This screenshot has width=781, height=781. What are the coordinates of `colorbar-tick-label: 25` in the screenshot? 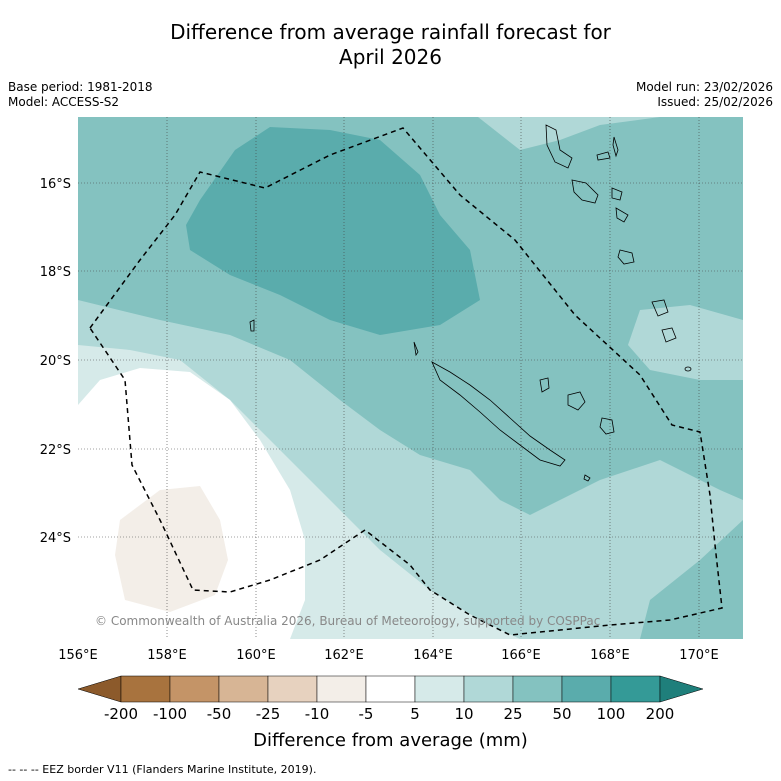 It's located at (513, 714).